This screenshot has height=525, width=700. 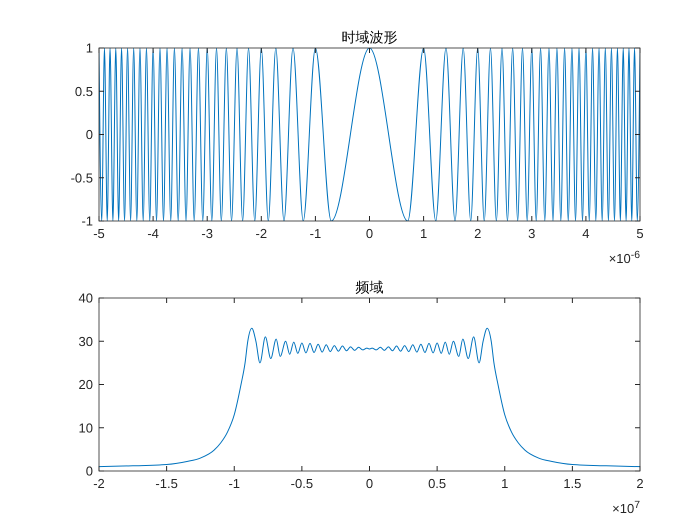 What do you see at coordinates (626, 508) in the screenshot?
I see `text: ×10$^{7}$` at bounding box center [626, 508].